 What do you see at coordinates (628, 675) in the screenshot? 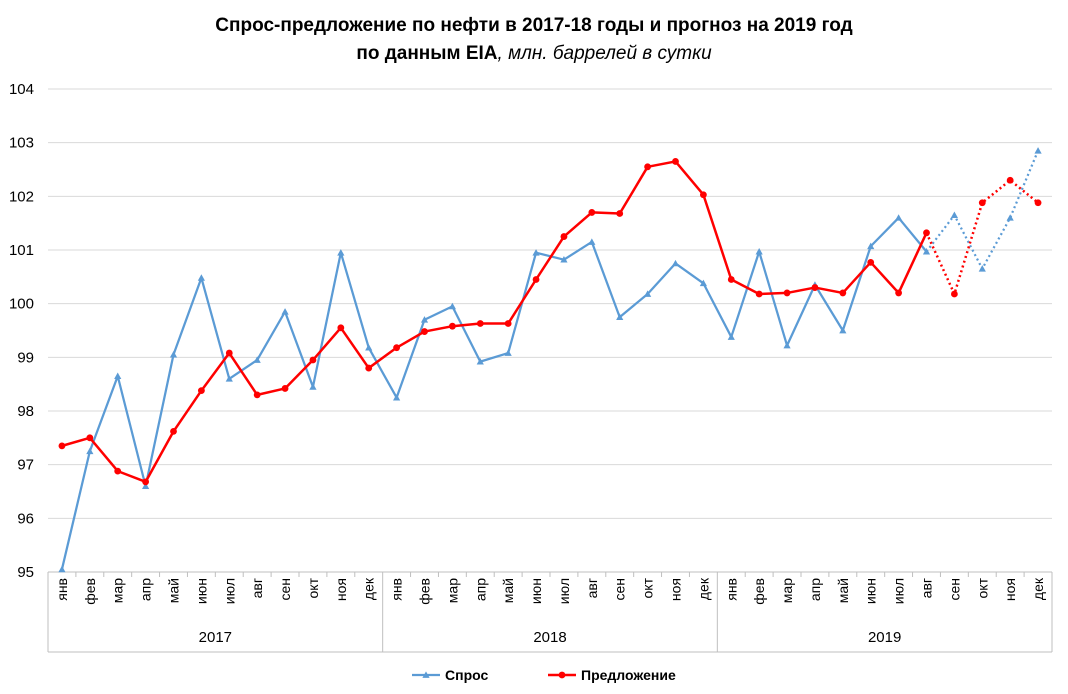
I see `legend-label-1: Предложение` at bounding box center [628, 675].